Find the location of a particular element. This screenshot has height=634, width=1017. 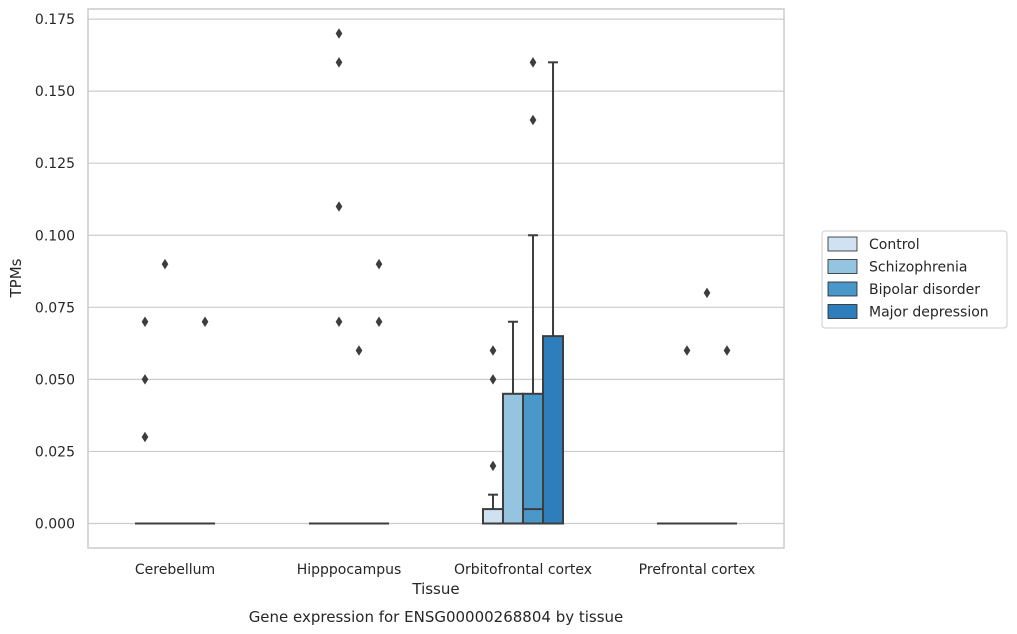

y-tick-label: 0.125 is located at coordinates (55, 164).